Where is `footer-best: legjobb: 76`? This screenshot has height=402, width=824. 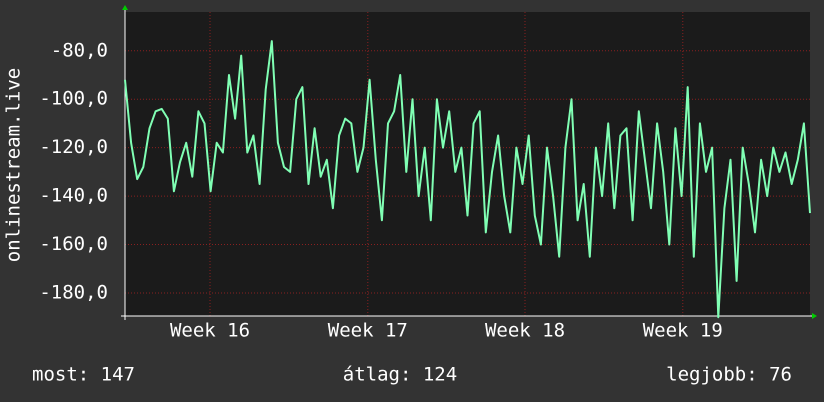
footer-best: legjobb: 76 is located at coordinates (729, 375).